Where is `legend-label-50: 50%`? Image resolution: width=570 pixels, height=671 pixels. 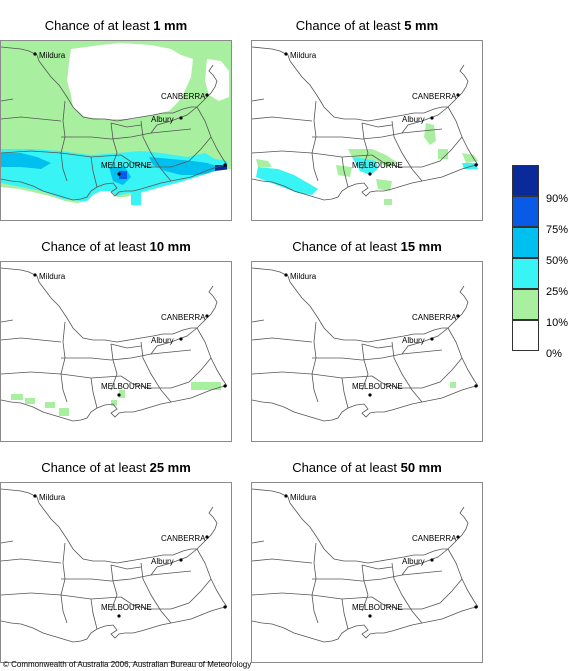
legend-label-50: 50% is located at coordinates (557, 261).